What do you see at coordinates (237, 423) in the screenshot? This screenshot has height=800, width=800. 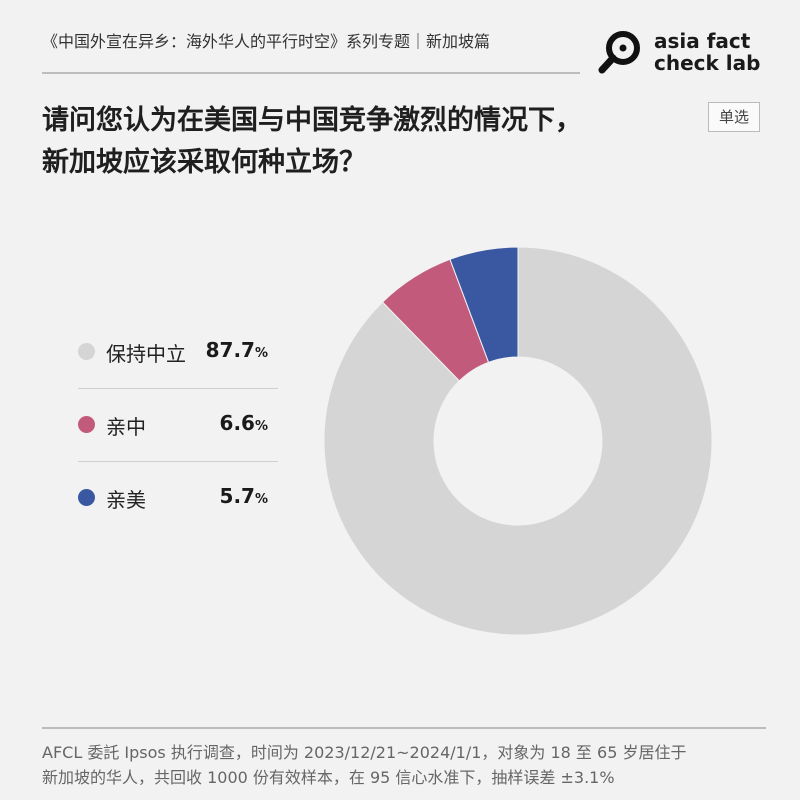 I see `legend-value-number: 6.6` at bounding box center [237, 423].